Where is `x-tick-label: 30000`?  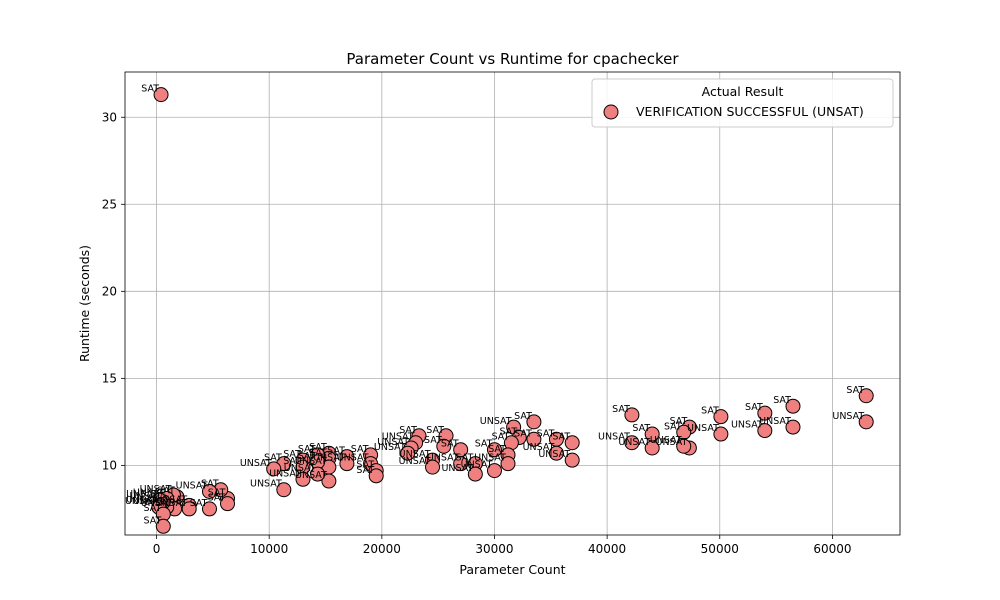
x-tick-label: 30000 is located at coordinates (494, 549).